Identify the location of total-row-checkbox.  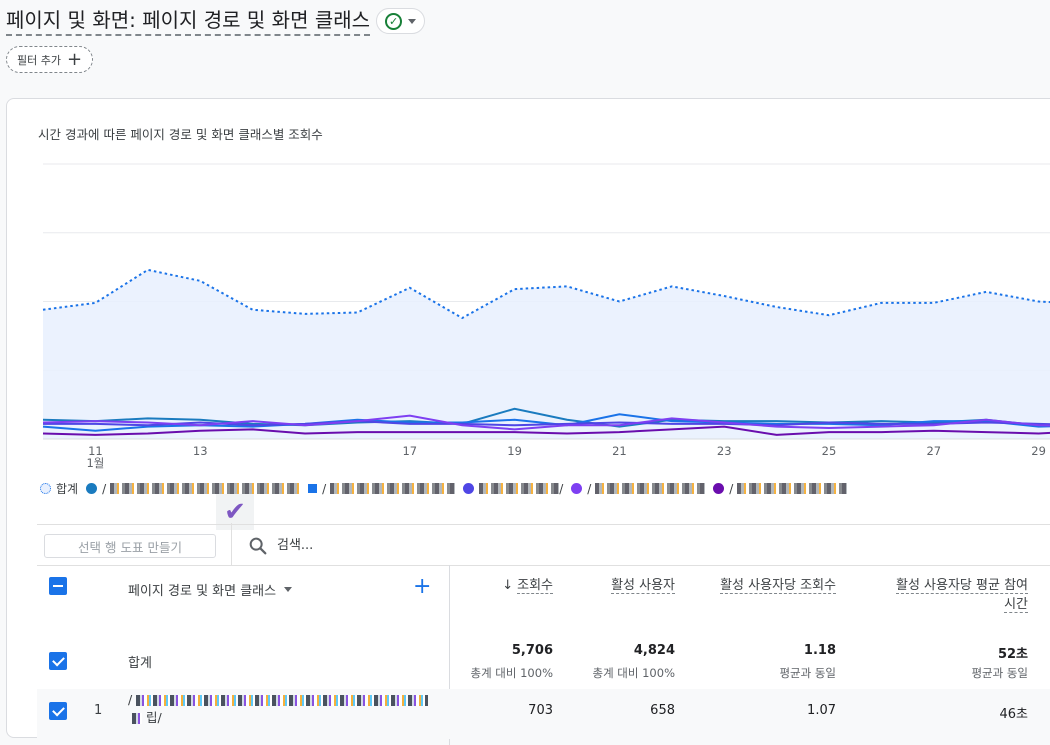
(58, 661).